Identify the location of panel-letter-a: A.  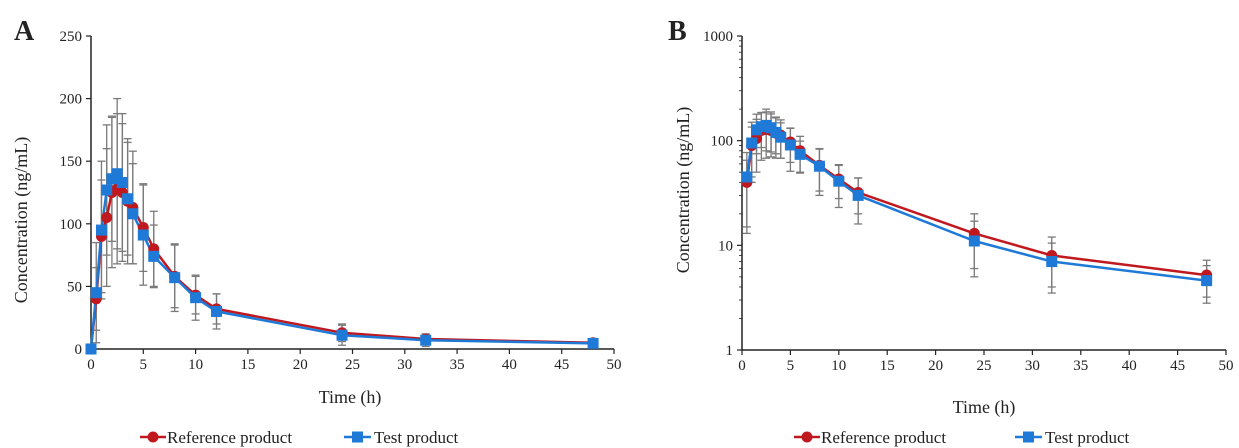
(24, 31).